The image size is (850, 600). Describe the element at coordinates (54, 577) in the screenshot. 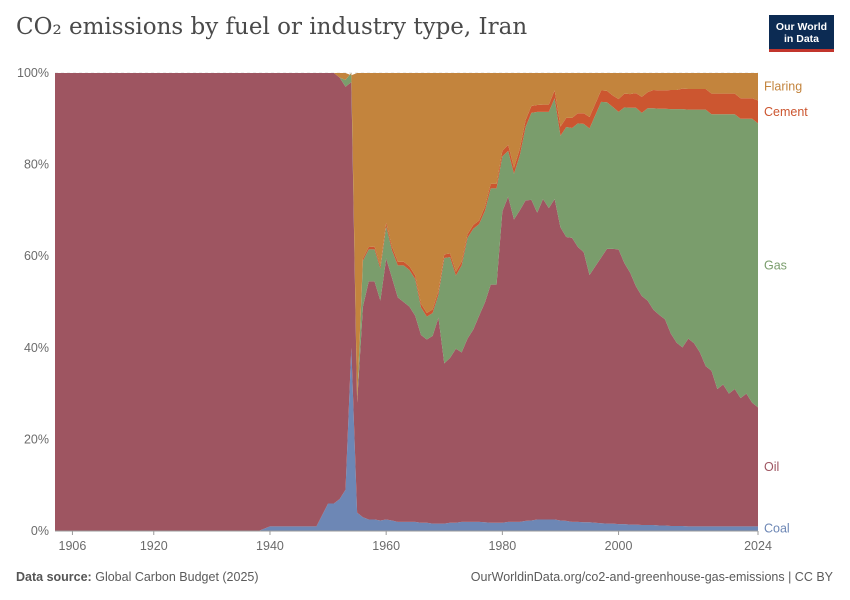

I see `source-label: Data source:` at that location.